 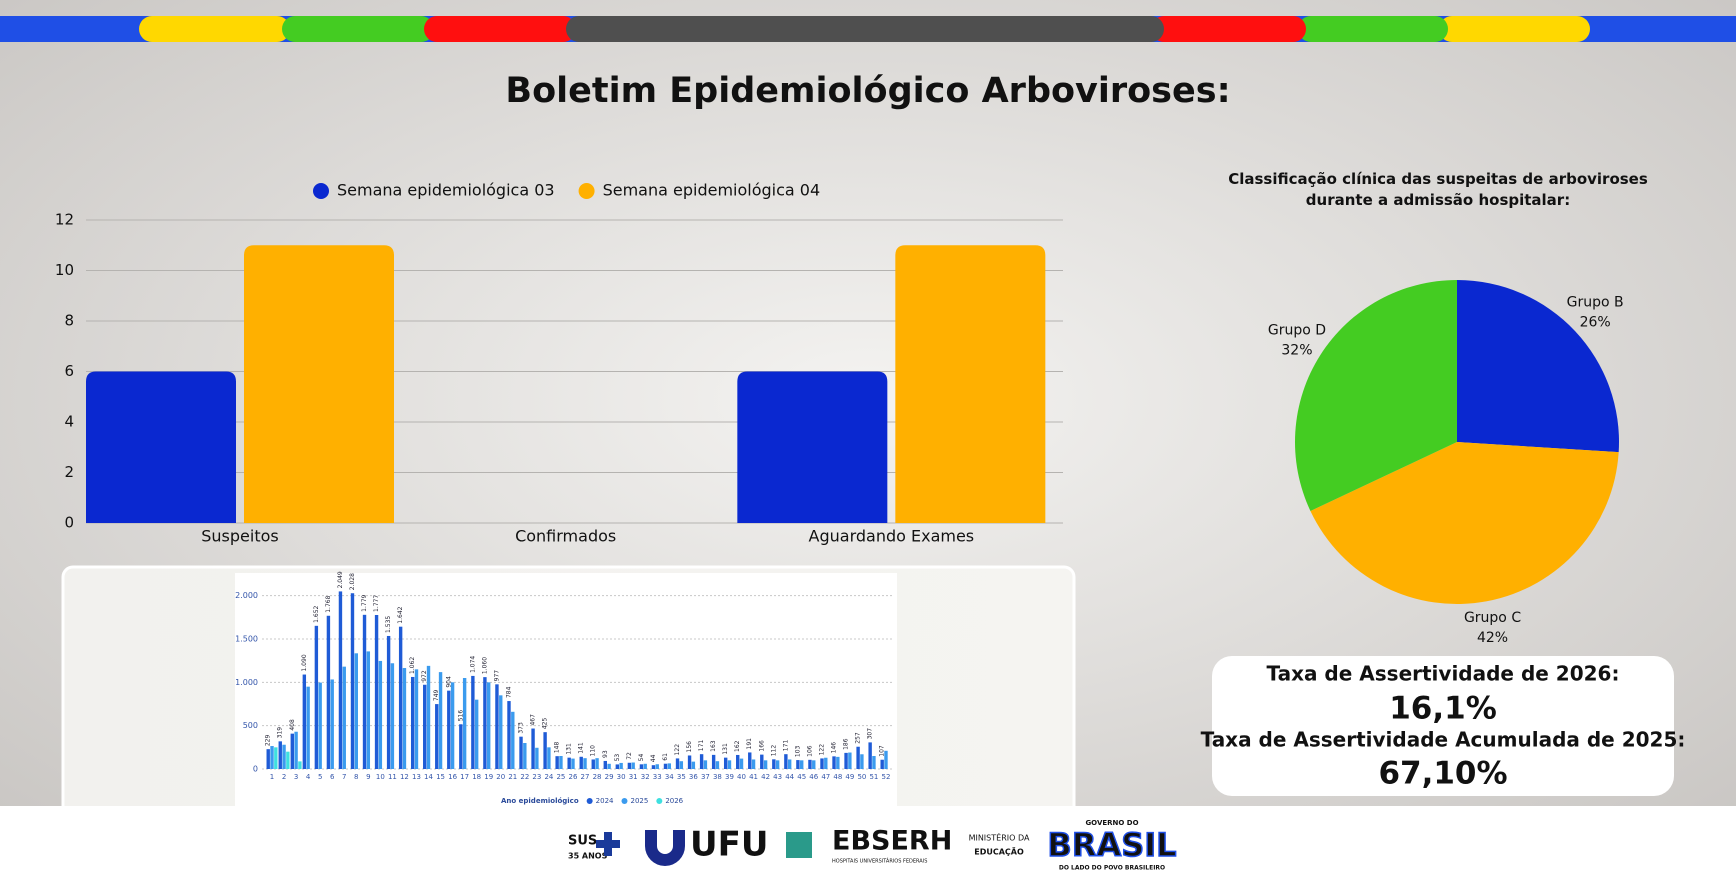 What do you see at coordinates (376, 603) in the screenshot?
I see `data-label: 1.777` at bounding box center [376, 603].